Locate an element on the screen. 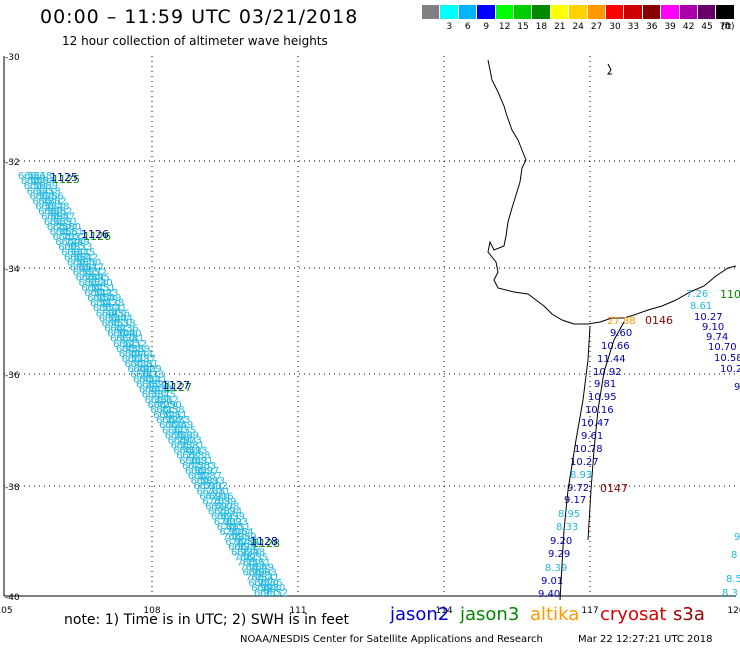 Image resolution: width=740 pixels, height=650 pixels. legend-sat-jason2: jason2 is located at coordinates (420, 614).